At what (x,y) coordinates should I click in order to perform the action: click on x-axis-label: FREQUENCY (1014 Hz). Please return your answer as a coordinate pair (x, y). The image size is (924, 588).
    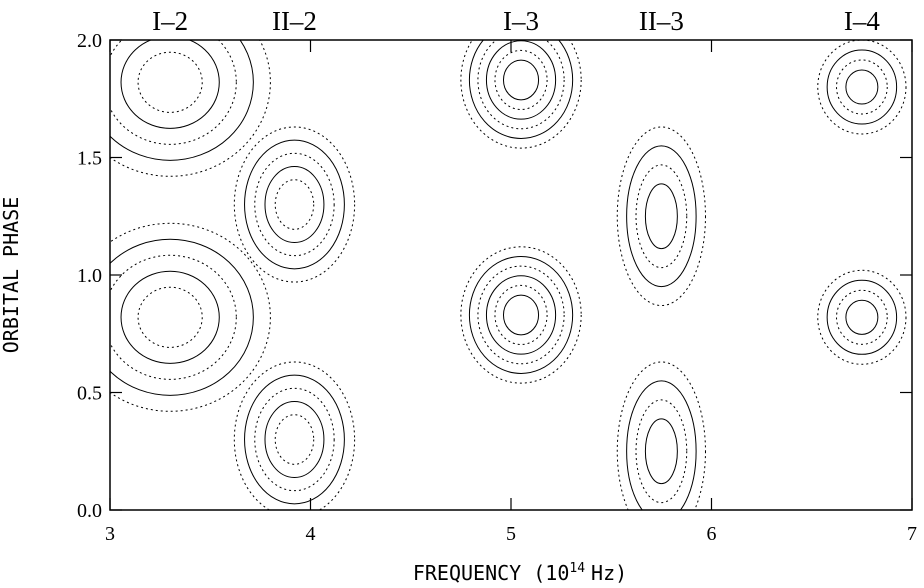
    Looking at the image, I should click on (520, 573).